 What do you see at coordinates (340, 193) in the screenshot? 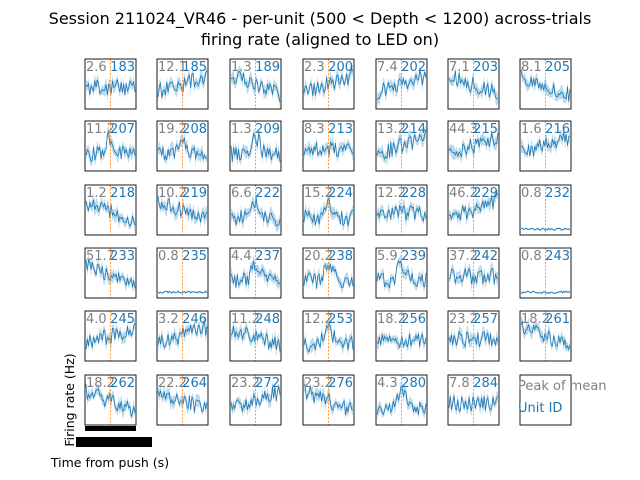
I see `unit-id-label: 224` at bounding box center [340, 193].